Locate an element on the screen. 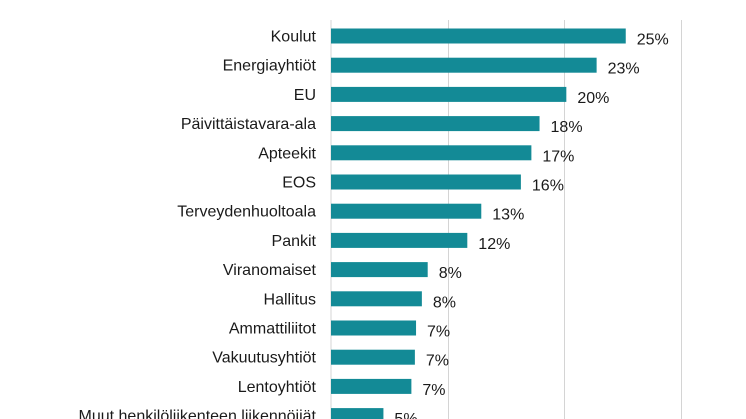 This screenshot has height=419, width=746. data-label: 16% is located at coordinates (548, 186).